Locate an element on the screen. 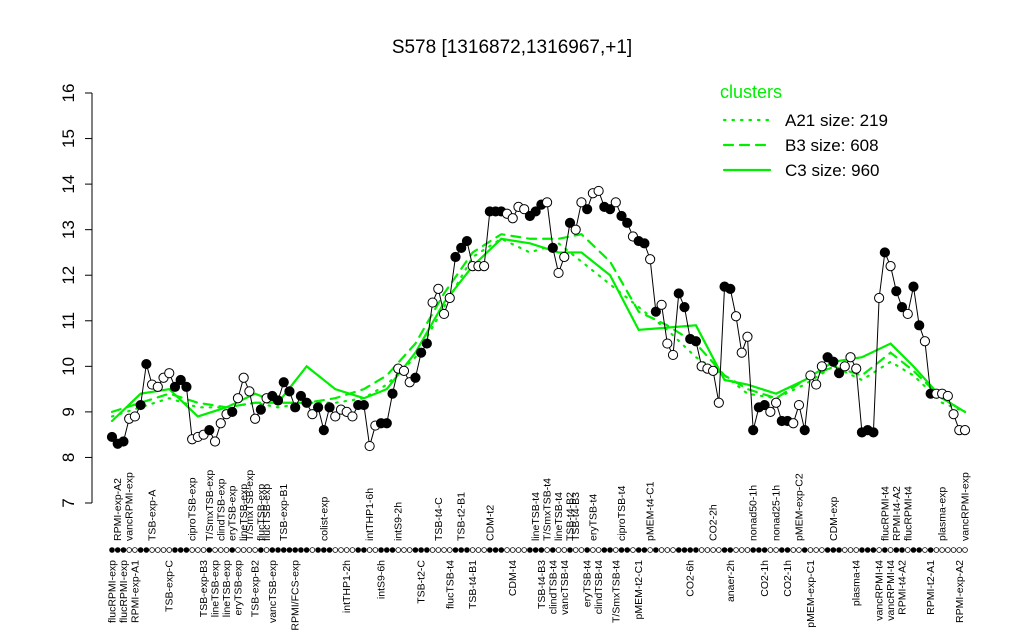  legend-label: C3 size: 960 is located at coordinates (832, 170).